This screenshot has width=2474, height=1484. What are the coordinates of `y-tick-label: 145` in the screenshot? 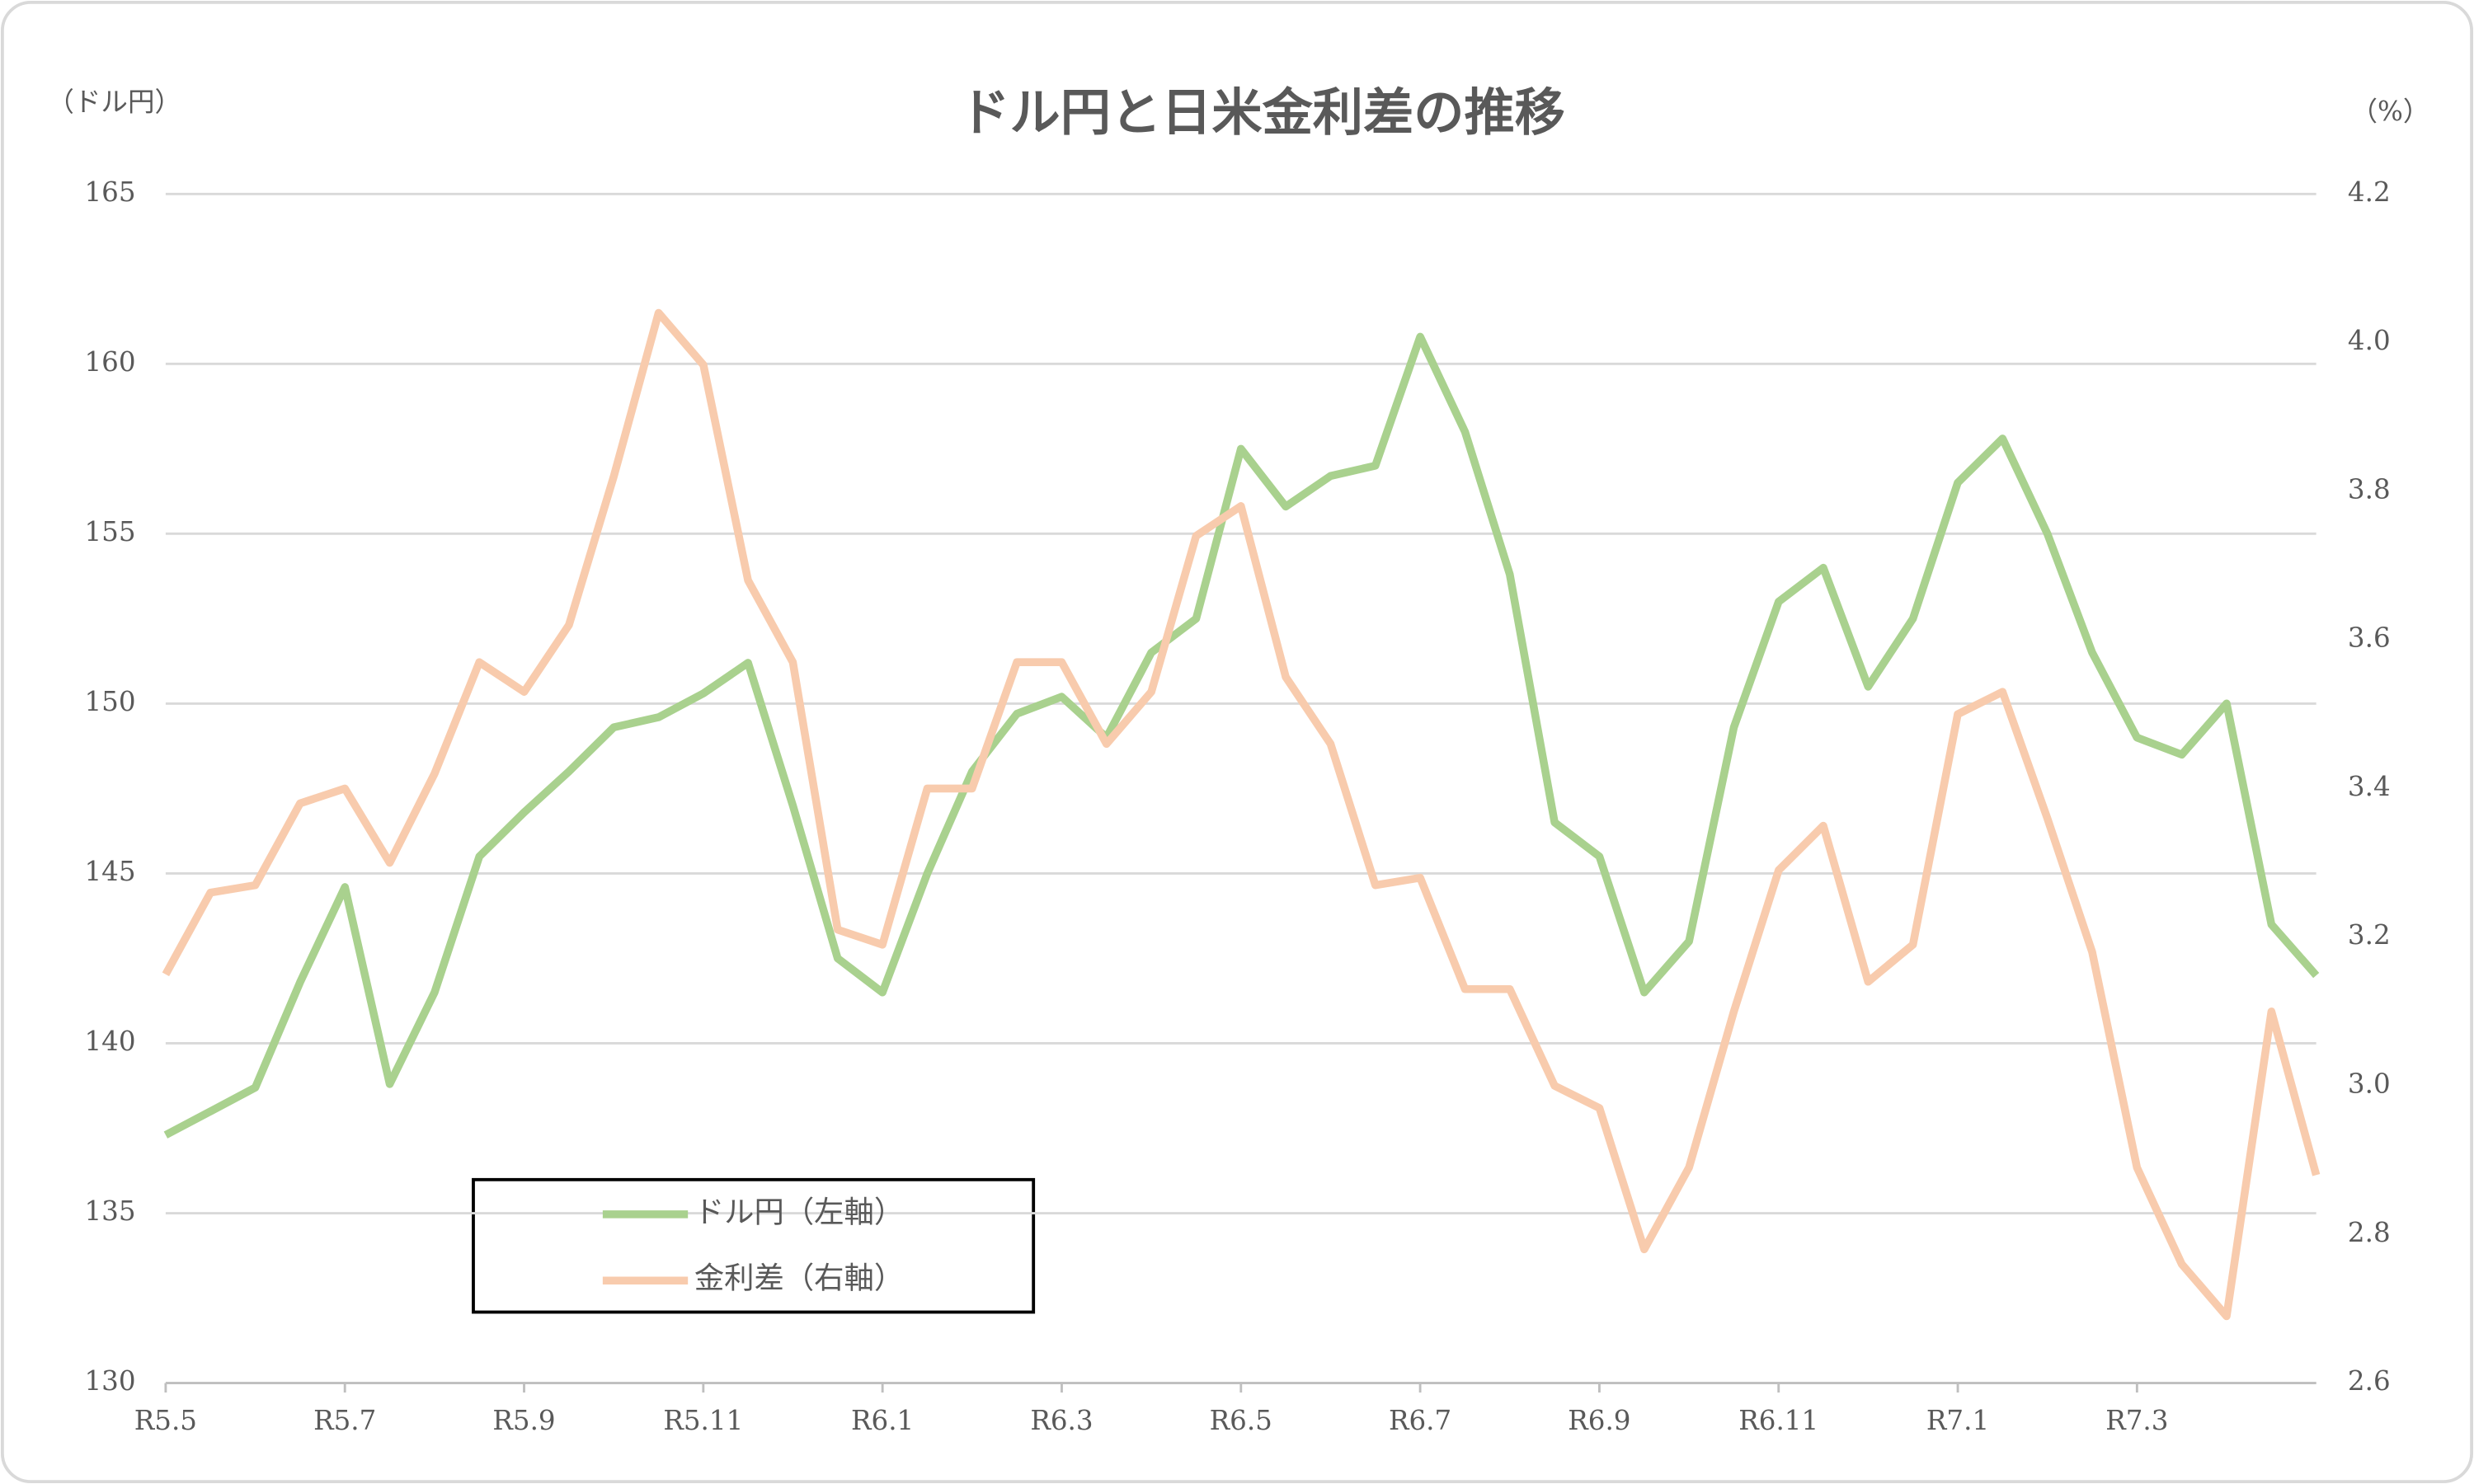 It's located at (109, 871).